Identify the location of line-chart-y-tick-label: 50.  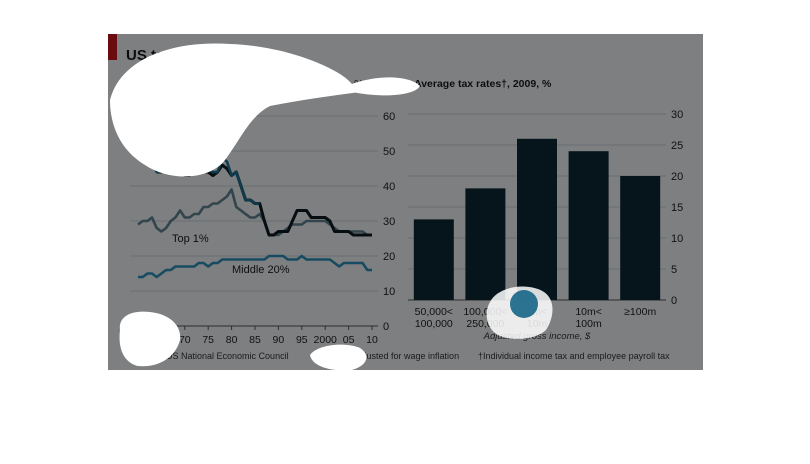
(389, 152).